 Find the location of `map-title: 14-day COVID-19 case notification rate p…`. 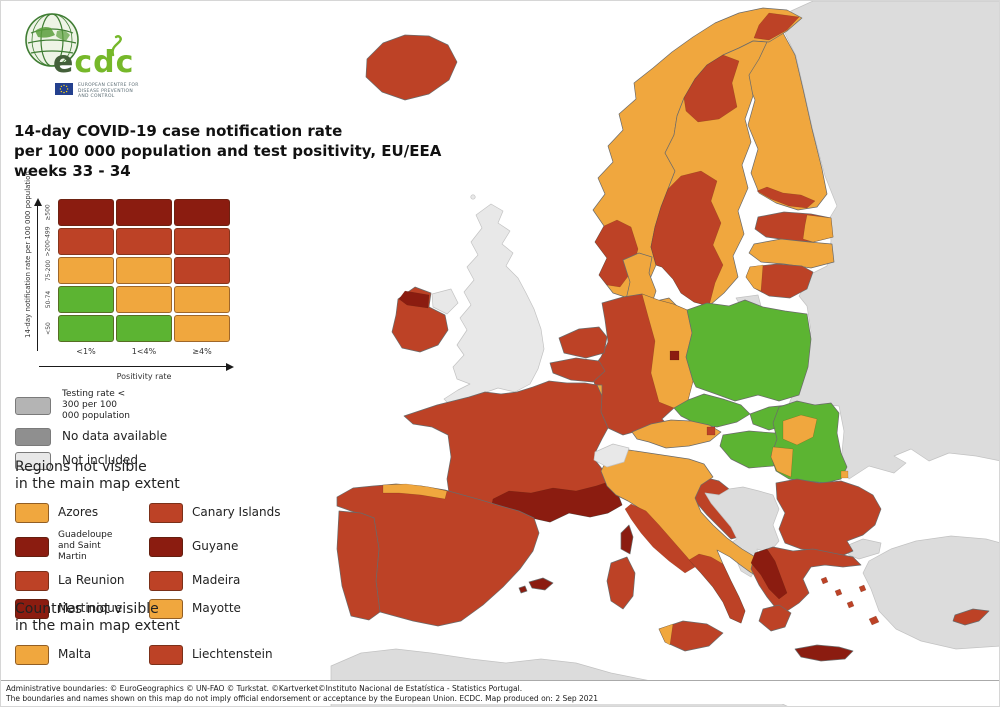

map-title: 14-day COVID-19 case notification rate p… is located at coordinates (227, 151).